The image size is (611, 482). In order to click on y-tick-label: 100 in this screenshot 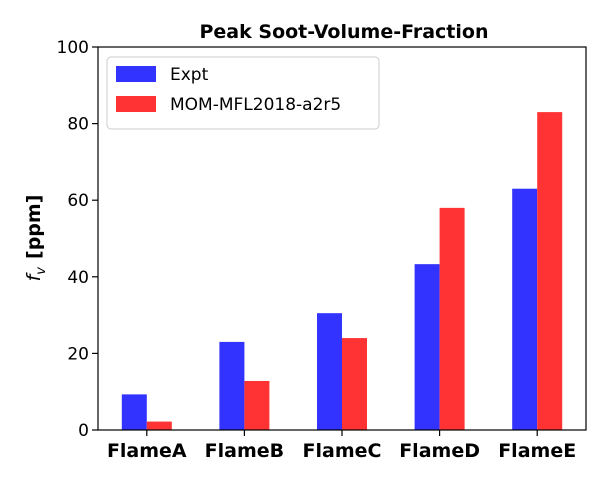, I will do `click(73, 48)`.